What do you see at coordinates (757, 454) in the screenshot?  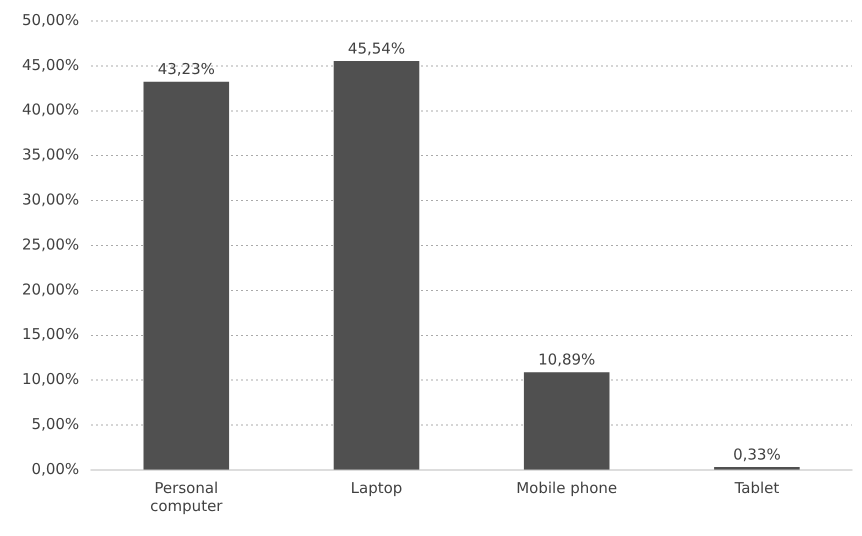 I see `data-label: 0,33%` at bounding box center [757, 454].